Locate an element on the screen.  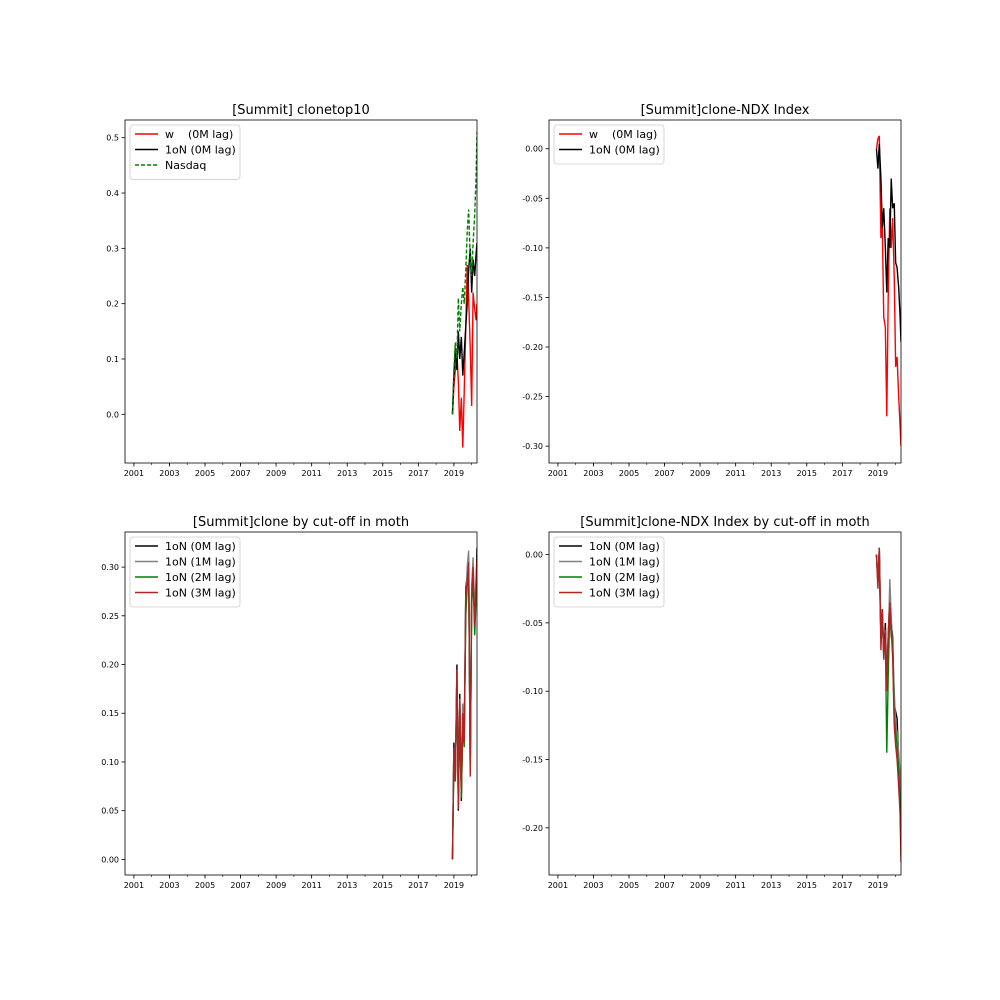
legend: w (0M lag) 1oN (0M lag) Nasdaq is located at coordinates (185, 152).